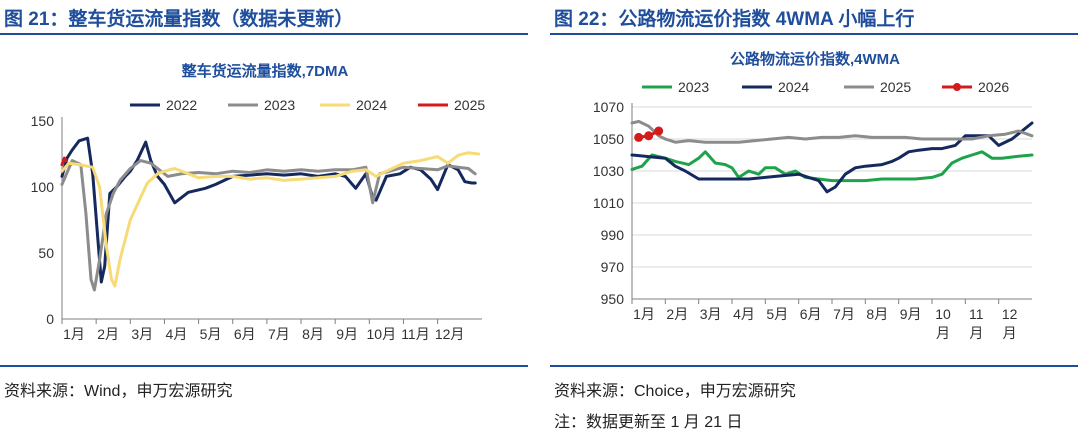 The width and height of the screenshot is (1080, 437). I want to click on chart-title: 整车货运流量指数,7DMA, so click(265, 71).